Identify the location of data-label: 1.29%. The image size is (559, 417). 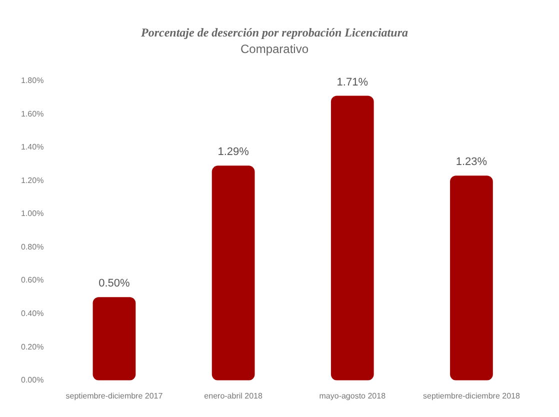
(234, 152).